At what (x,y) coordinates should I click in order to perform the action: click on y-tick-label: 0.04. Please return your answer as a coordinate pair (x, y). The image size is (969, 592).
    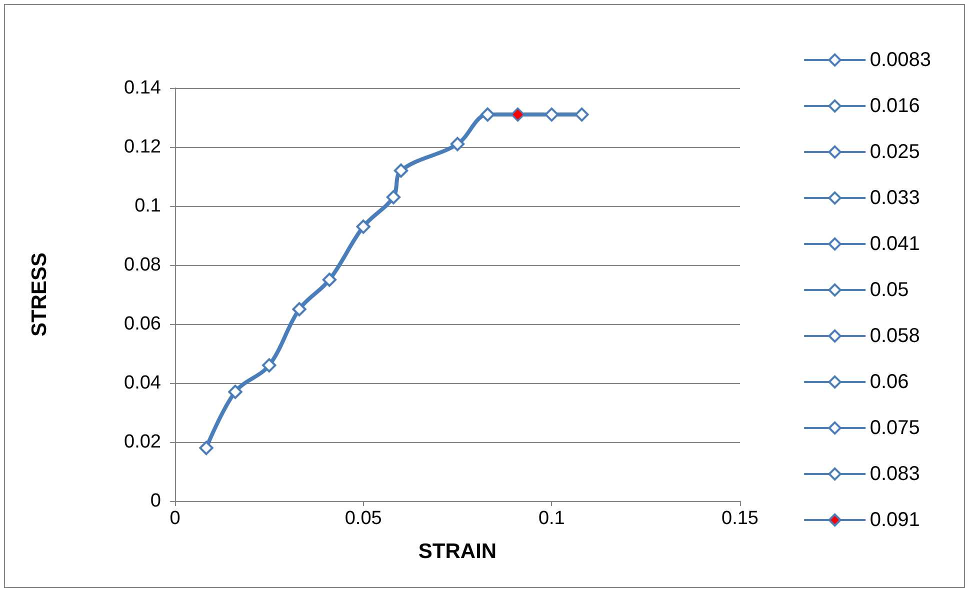
    Looking at the image, I should click on (143, 383).